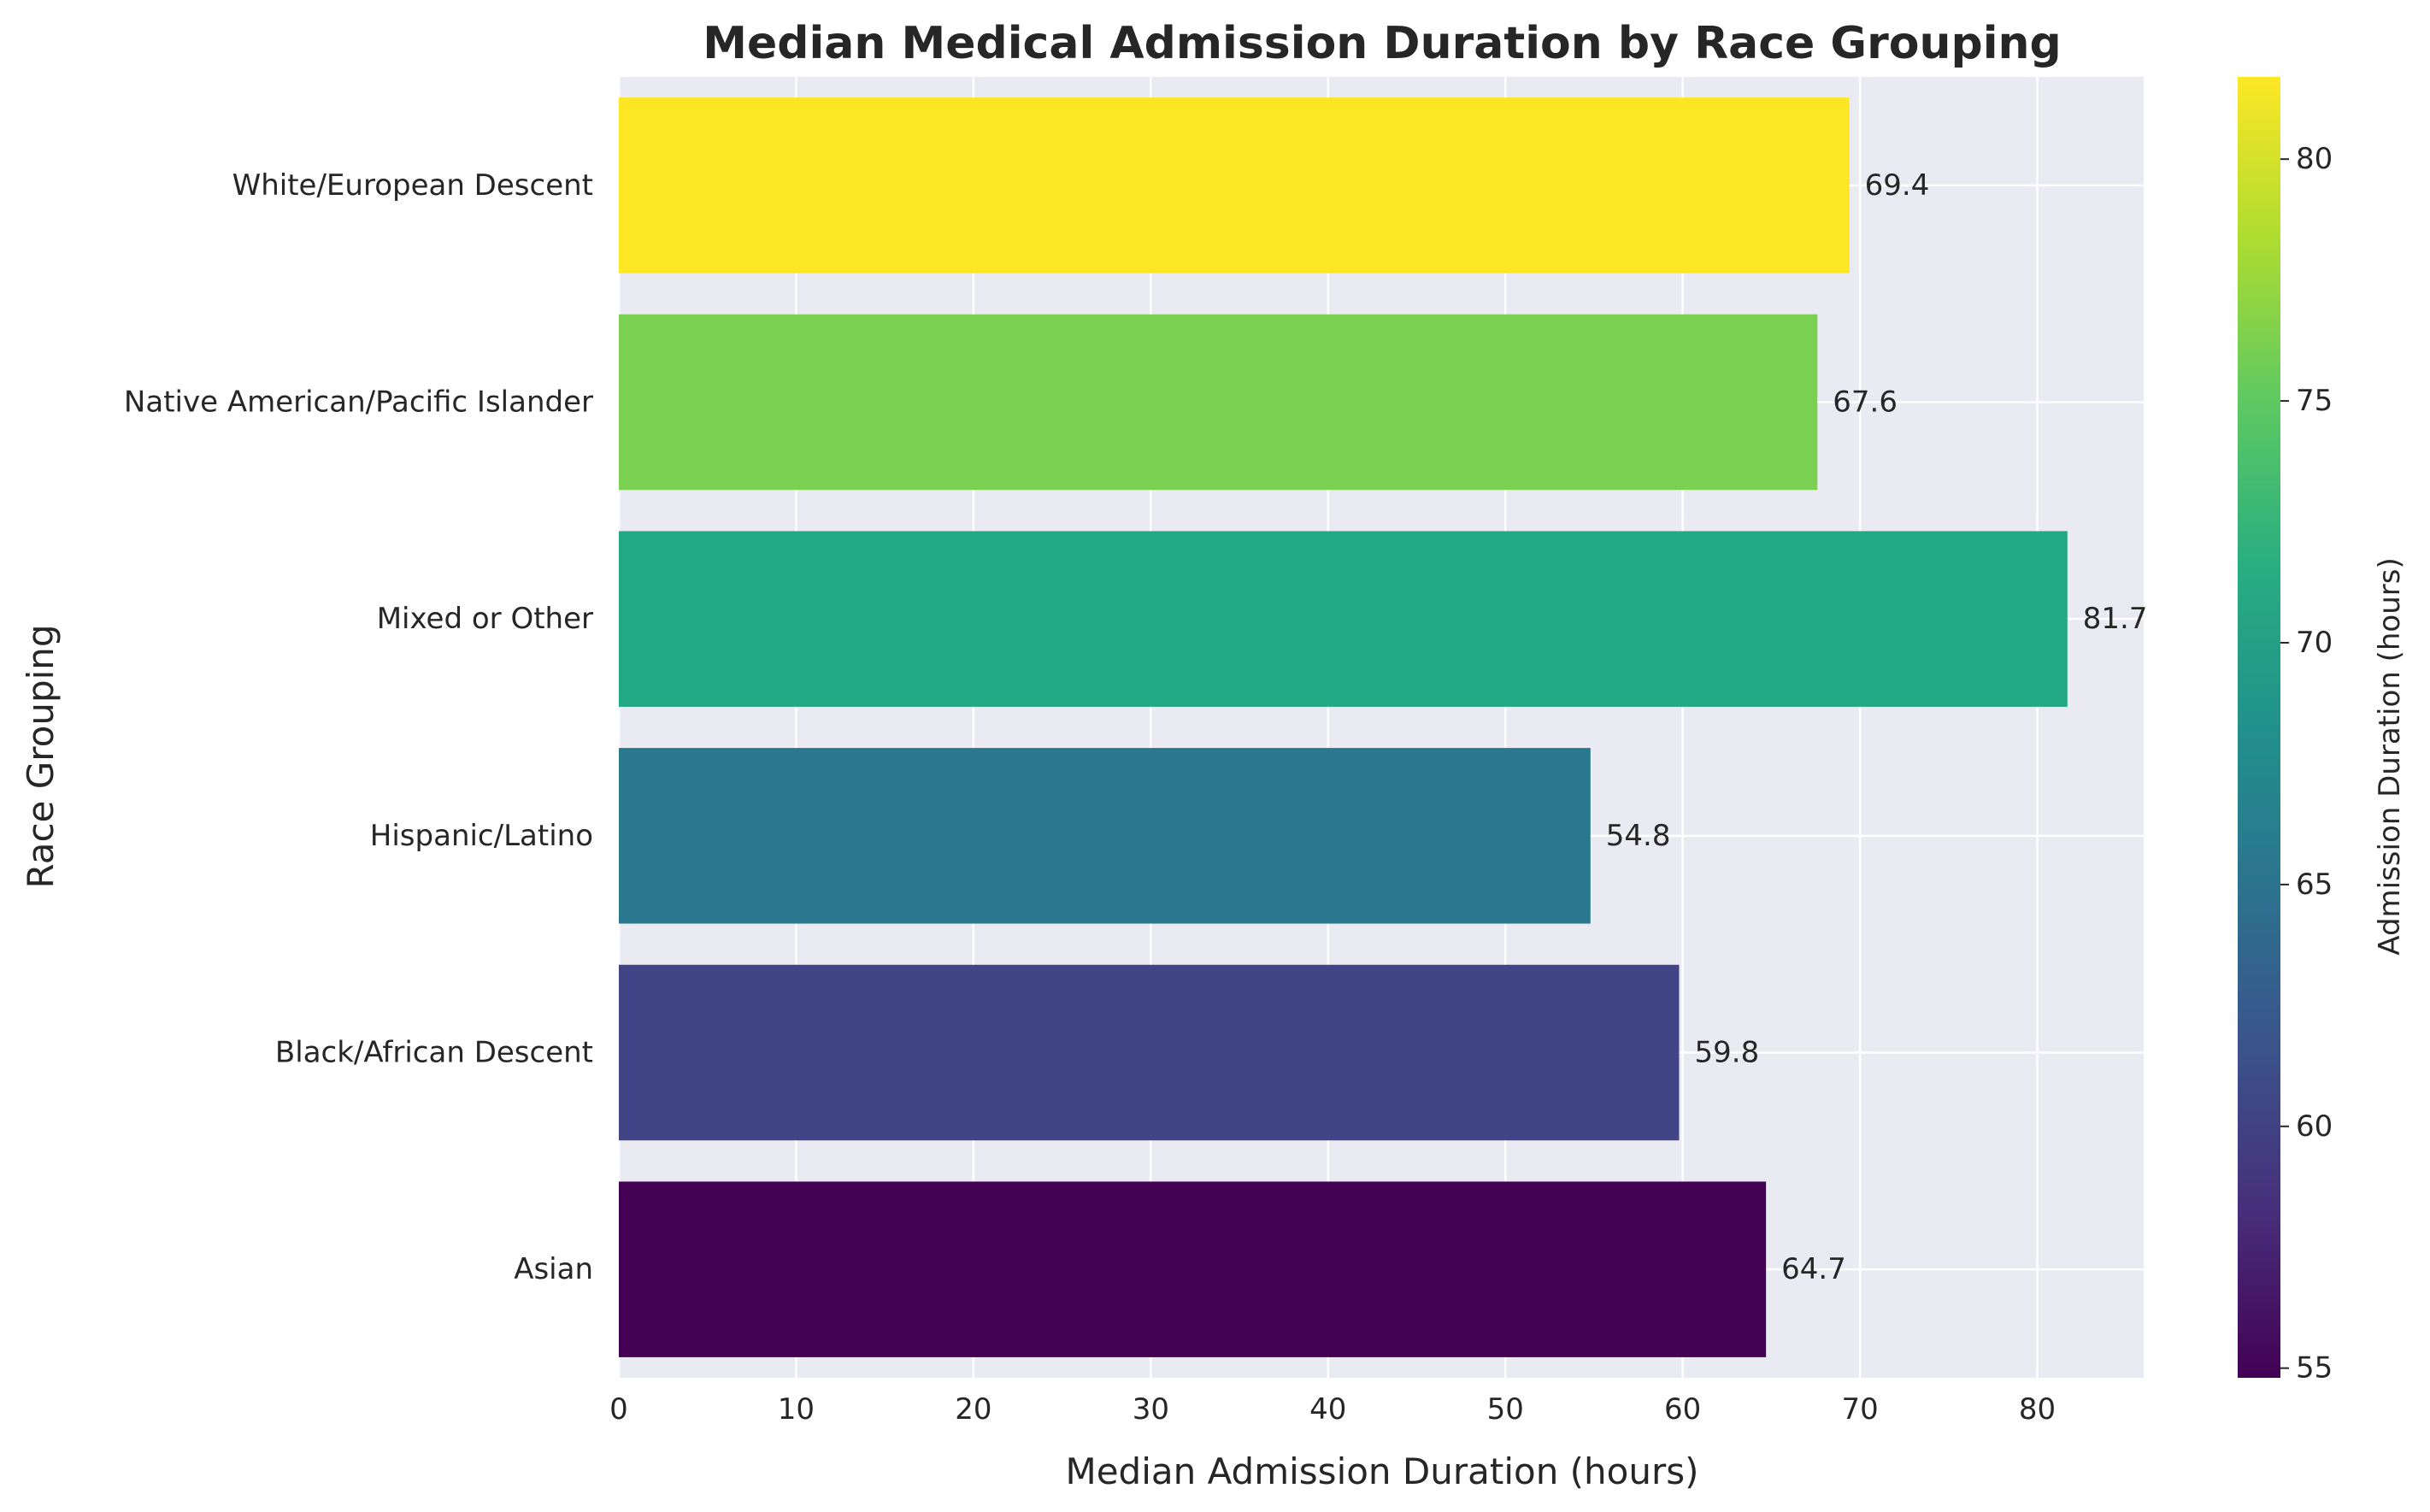 The height and width of the screenshot is (1512, 2430). I want to click on bar-value-label: 69.4, so click(1897, 185).